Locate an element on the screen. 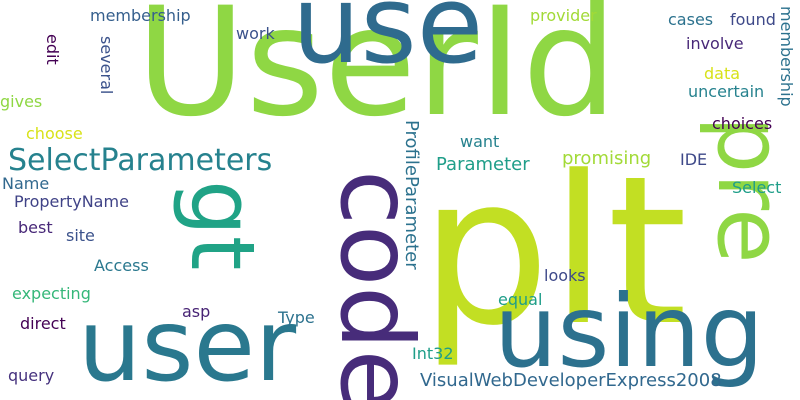 This screenshot has height=400, width=800. word-user: user is located at coordinates (187, 343).